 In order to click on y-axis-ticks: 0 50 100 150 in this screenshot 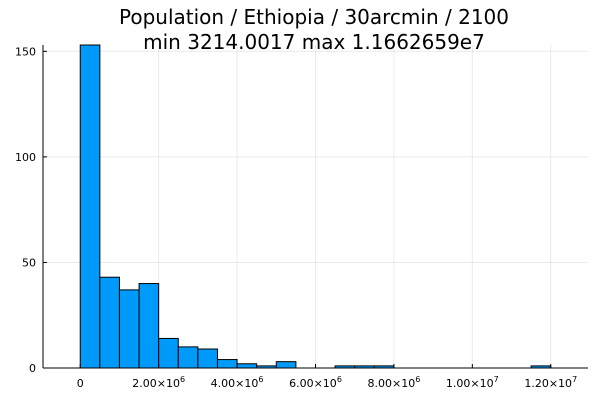, I will do `click(31, 210)`.